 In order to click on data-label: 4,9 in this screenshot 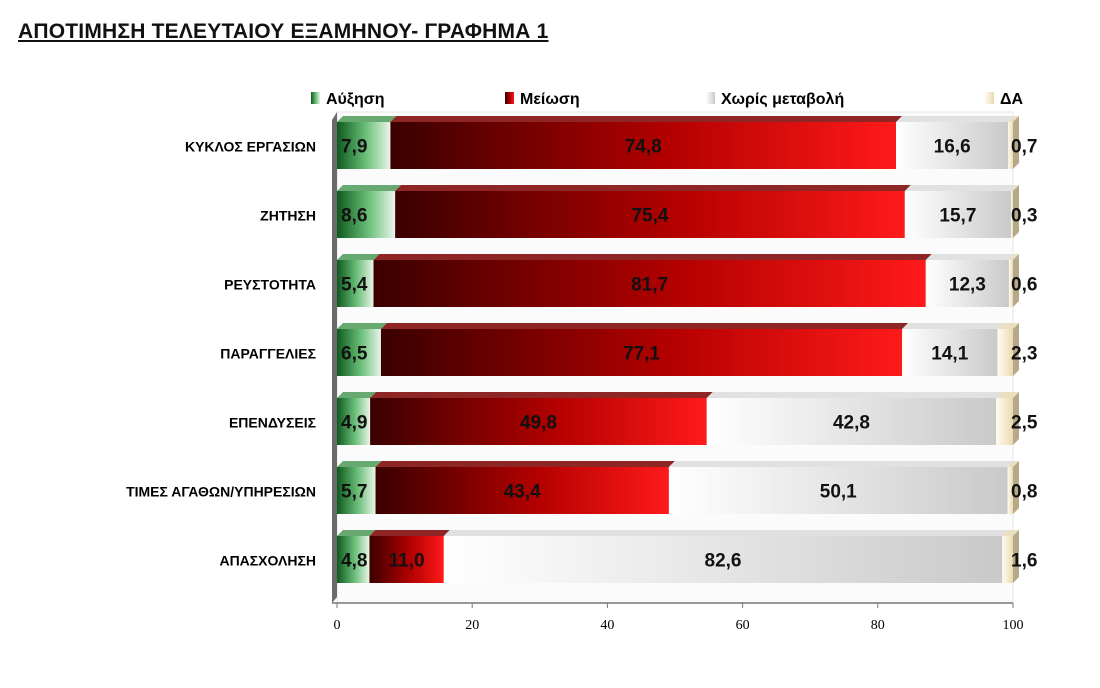, I will do `click(354, 423)`.